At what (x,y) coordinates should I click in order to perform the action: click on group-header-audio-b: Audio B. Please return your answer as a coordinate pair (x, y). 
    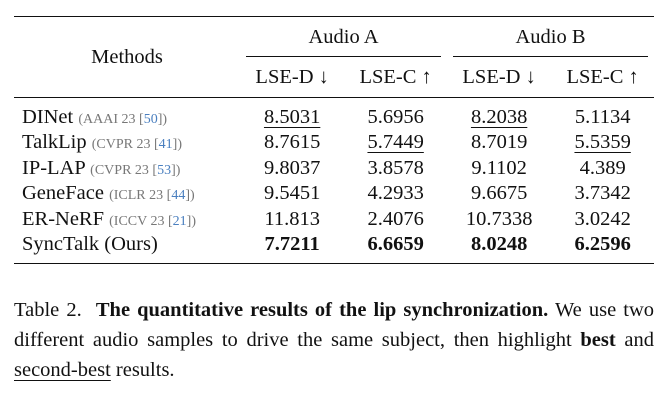
    Looking at the image, I should click on (550, 37).